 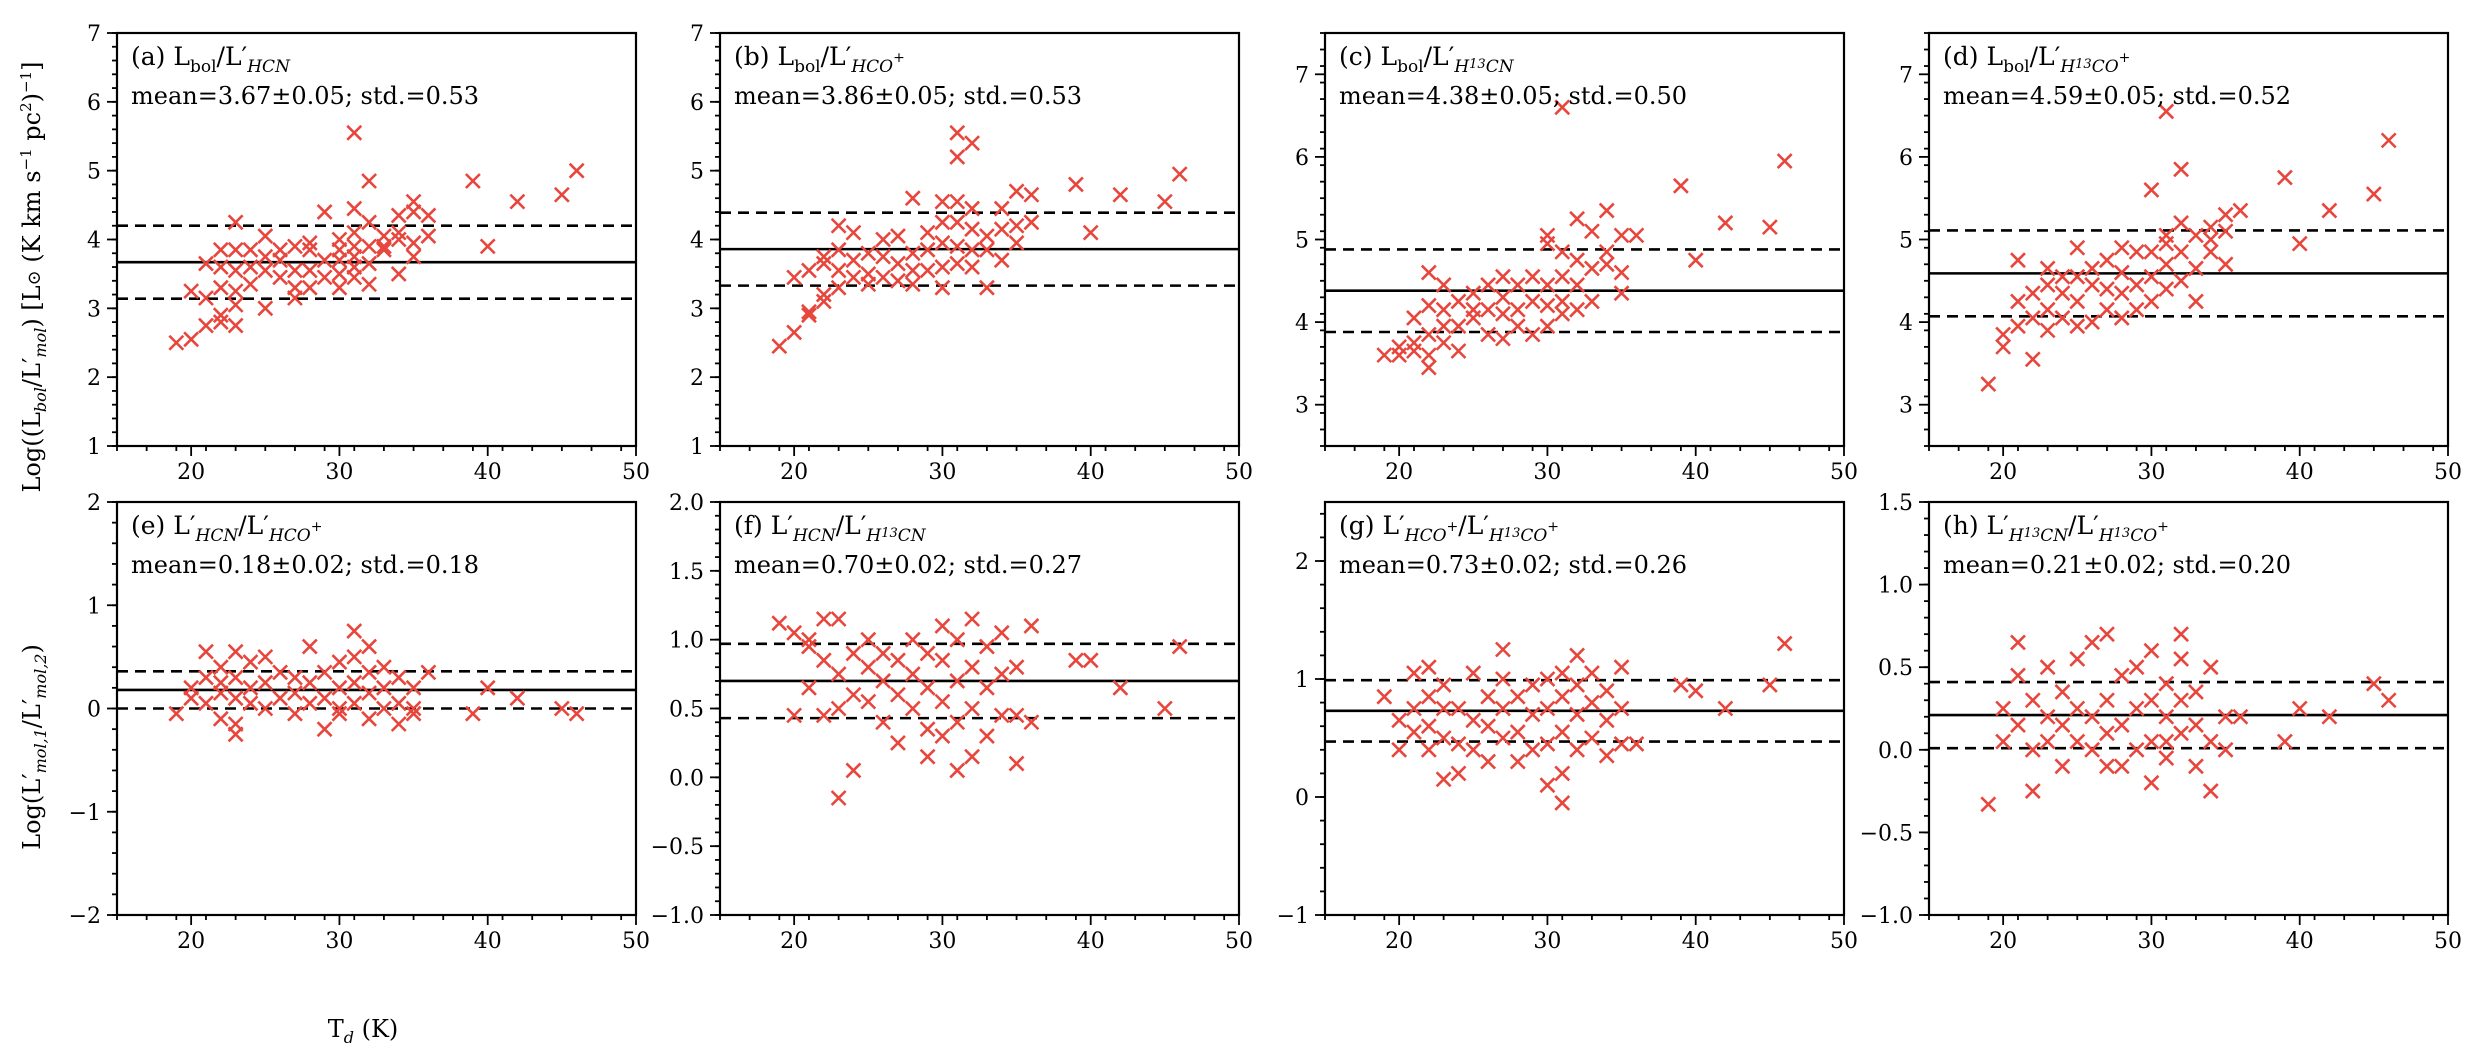 What do you see at coordinates (94, 447) in the screenshot?
I see `y-tick-label: 1` at bounding box center [94, 447].